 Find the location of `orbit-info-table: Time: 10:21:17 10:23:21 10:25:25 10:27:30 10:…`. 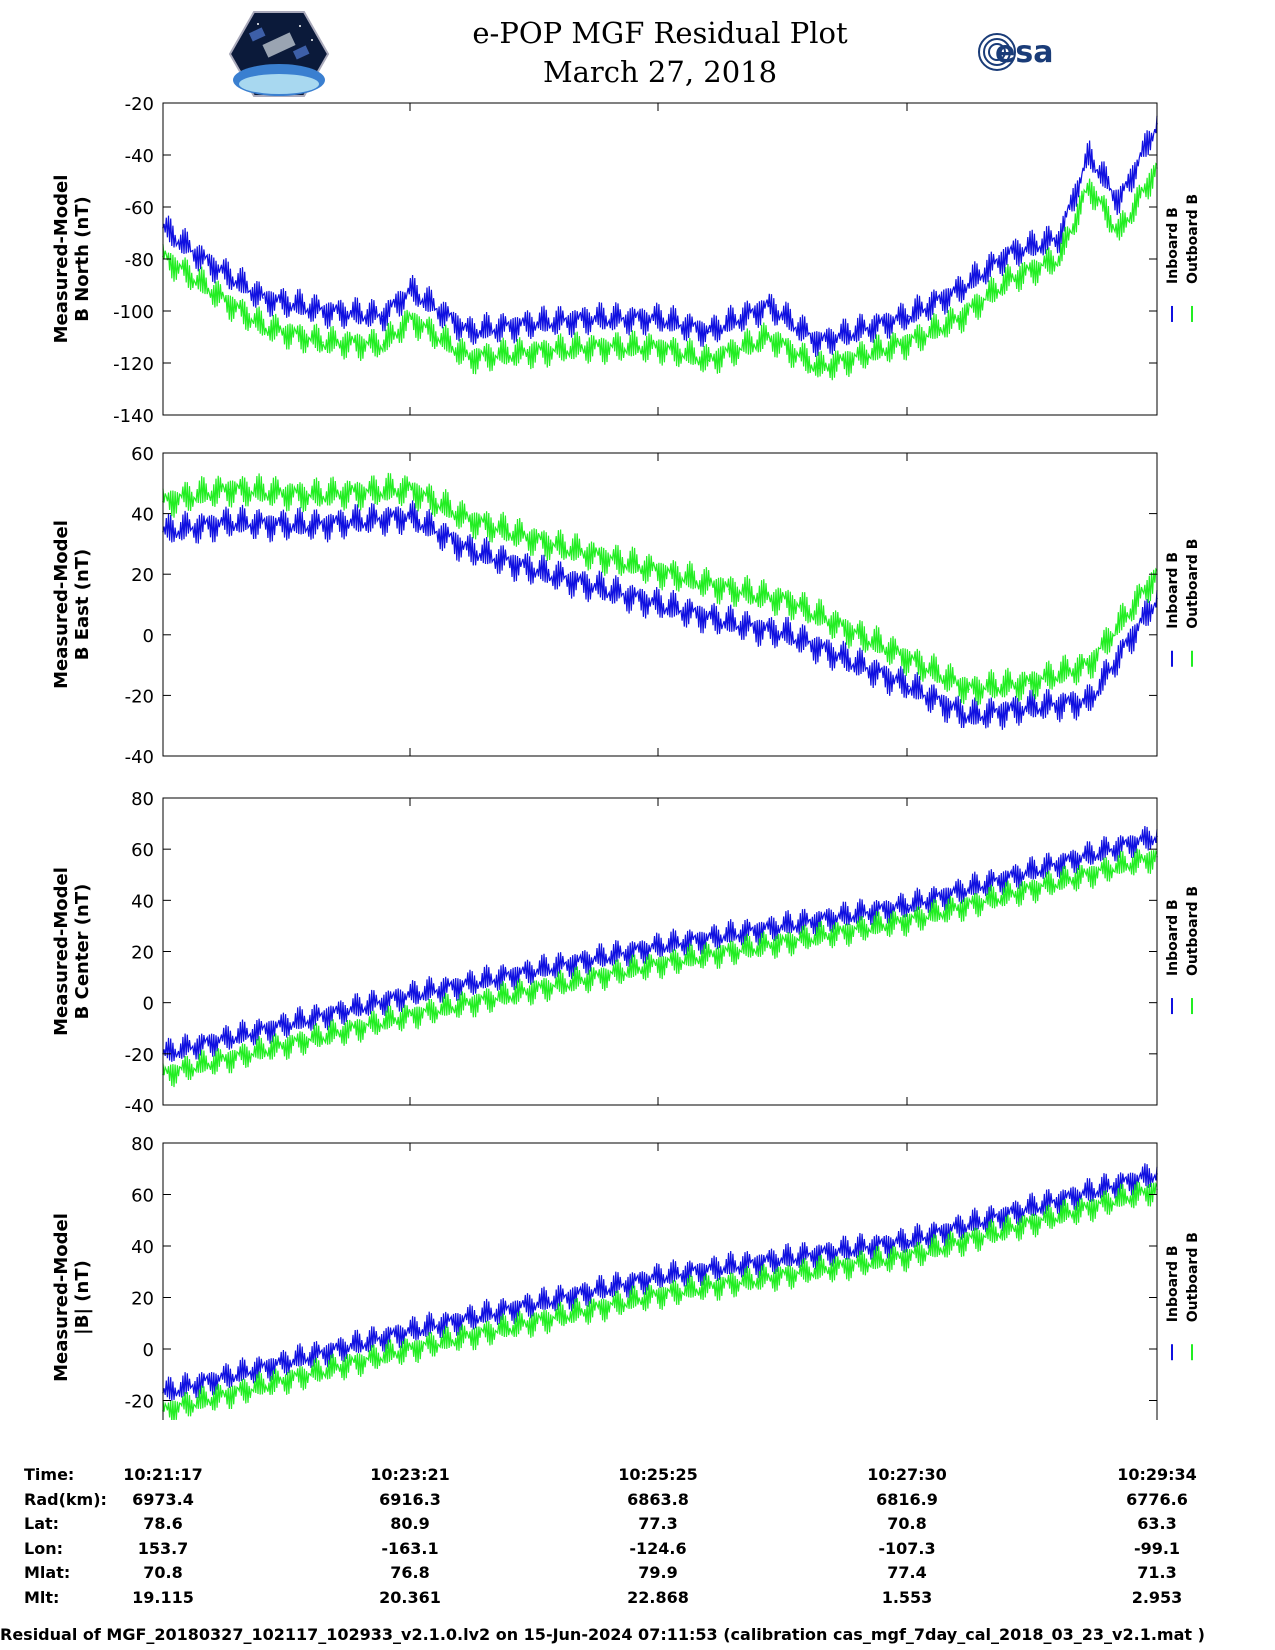

orbit-info-table: Time: 10:21:17 10:23:21 10:25:25 10:27:30 10:… is located at coordinates (637, 1540).